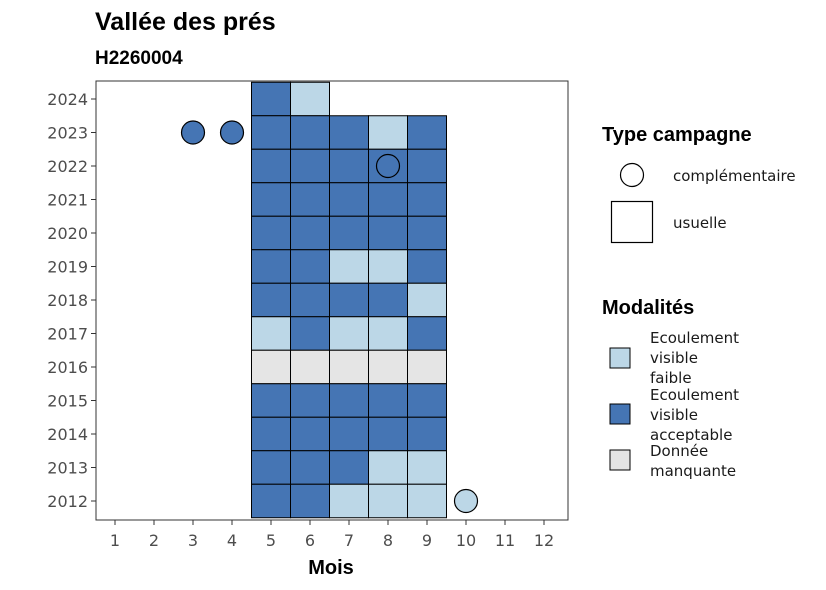  I want to click on x-tick-label: 3, so click(193, 540).